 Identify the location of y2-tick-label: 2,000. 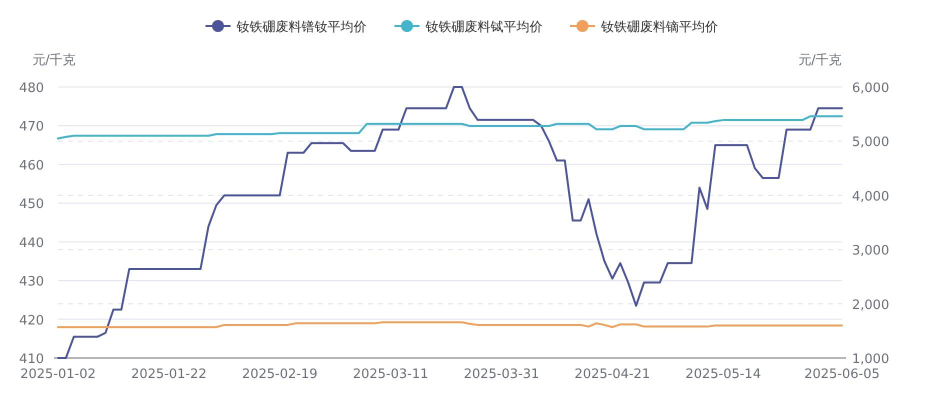
(871, 305).